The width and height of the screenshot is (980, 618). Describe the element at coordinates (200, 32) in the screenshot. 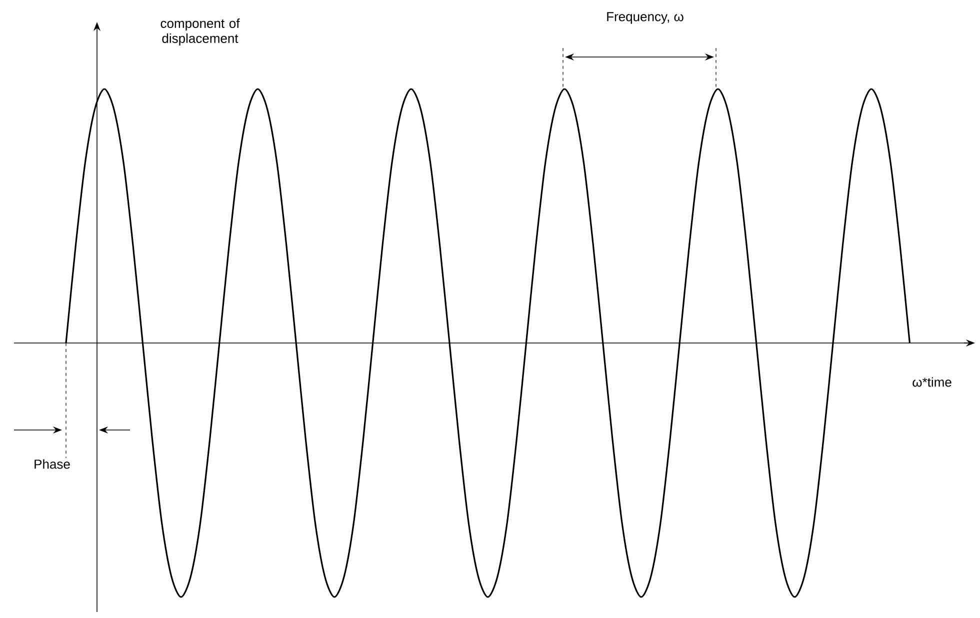

I see `y-axis-title: component of displacement` at that location.